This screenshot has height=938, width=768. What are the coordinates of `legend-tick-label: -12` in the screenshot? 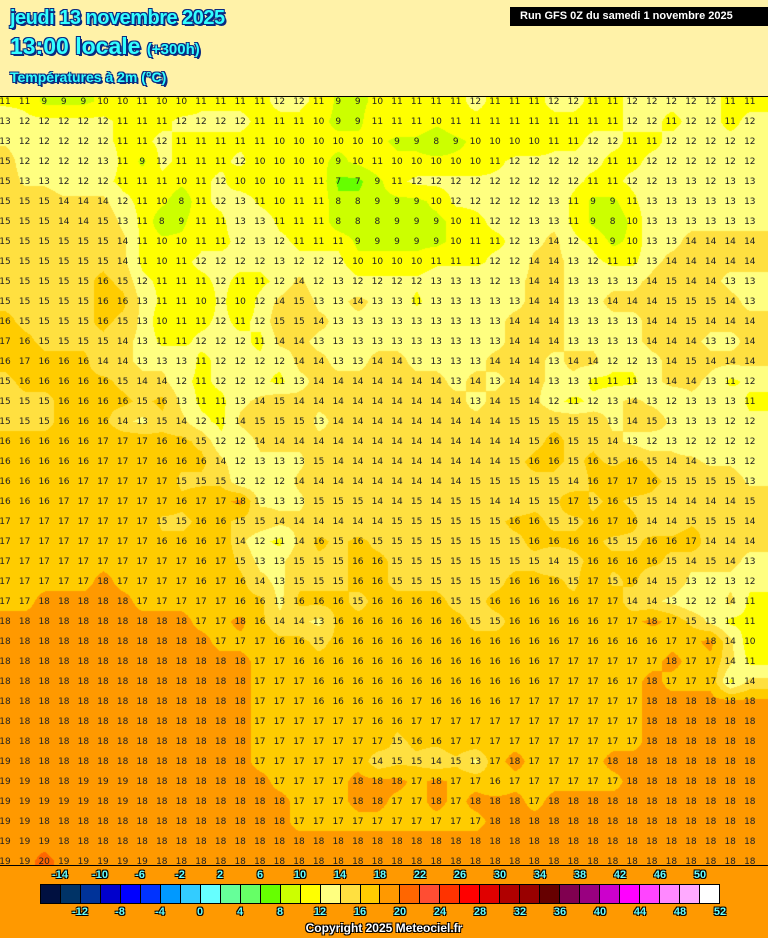 It's located at (80, 912).